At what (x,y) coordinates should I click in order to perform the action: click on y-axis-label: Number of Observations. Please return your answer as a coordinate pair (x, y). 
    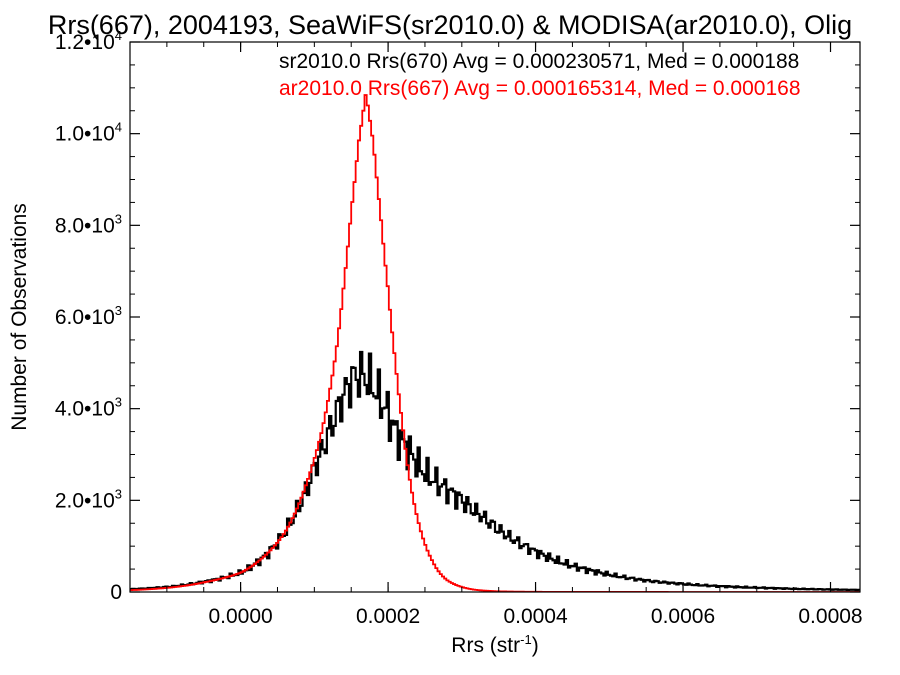
    Looking at the image, I should click on (19, 317).